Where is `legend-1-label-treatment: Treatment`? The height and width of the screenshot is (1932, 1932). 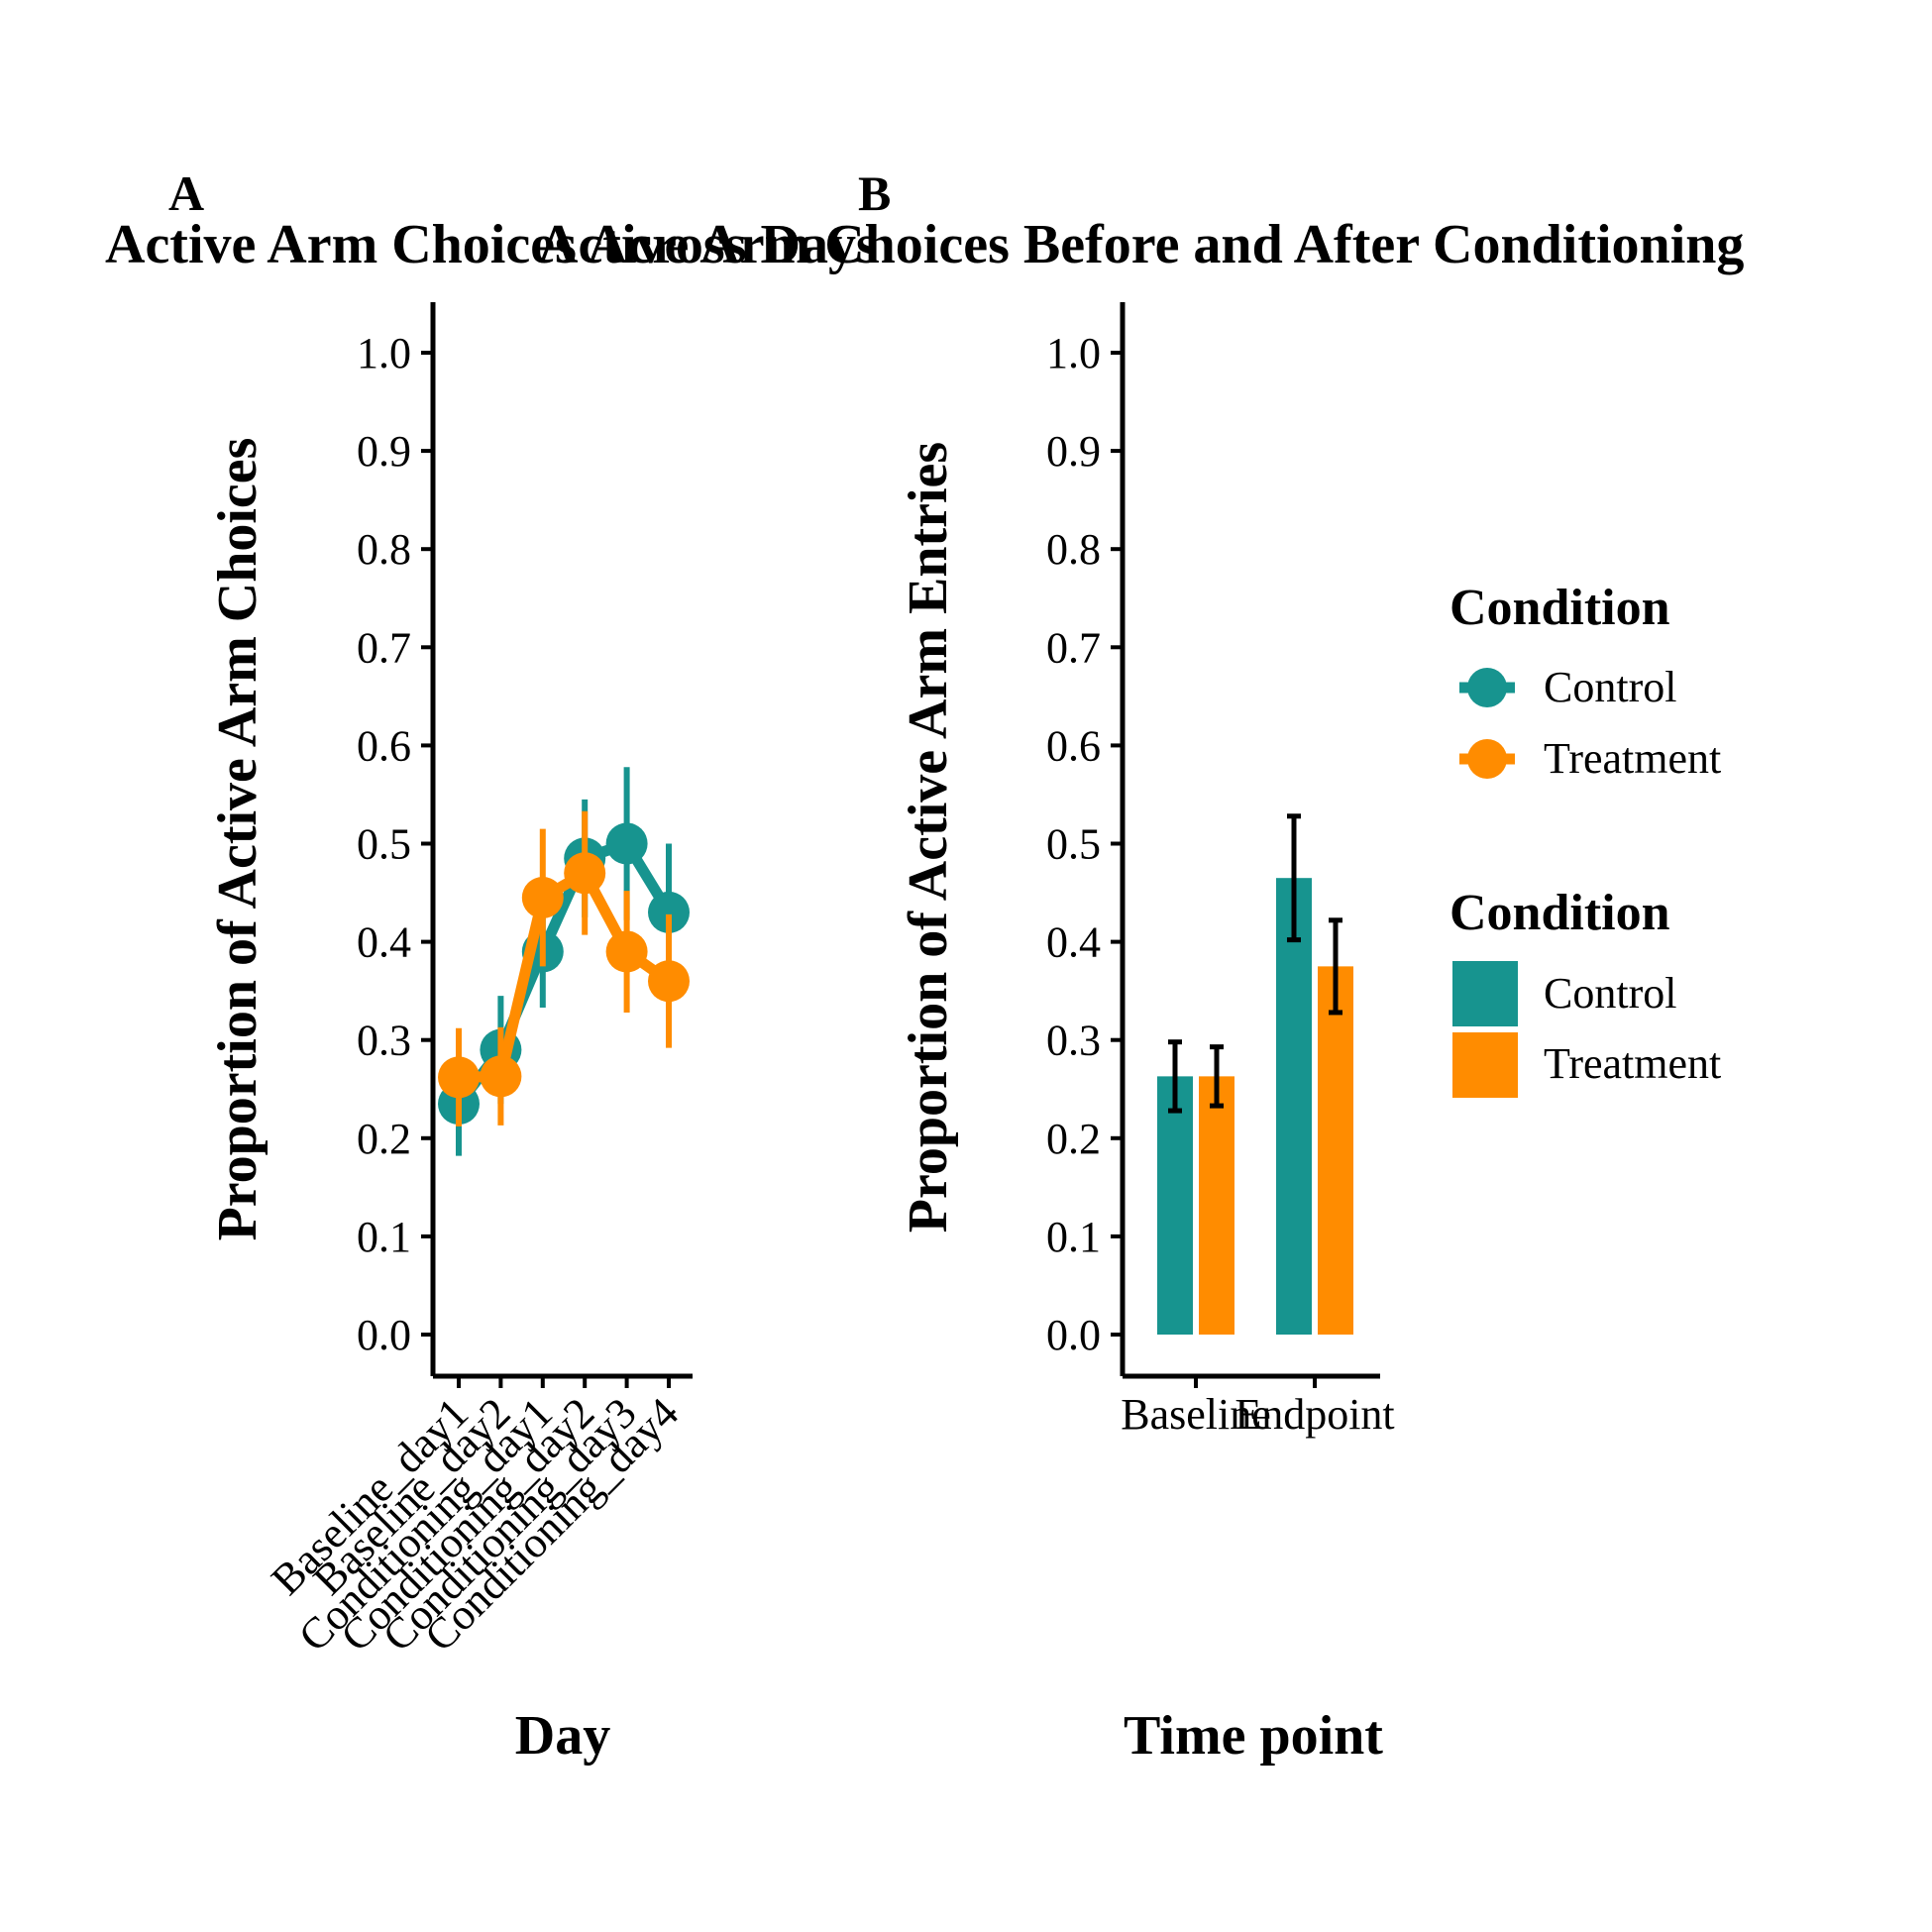
legend-1-label-treatment: Treatment is located at coordinates (1632, 758).